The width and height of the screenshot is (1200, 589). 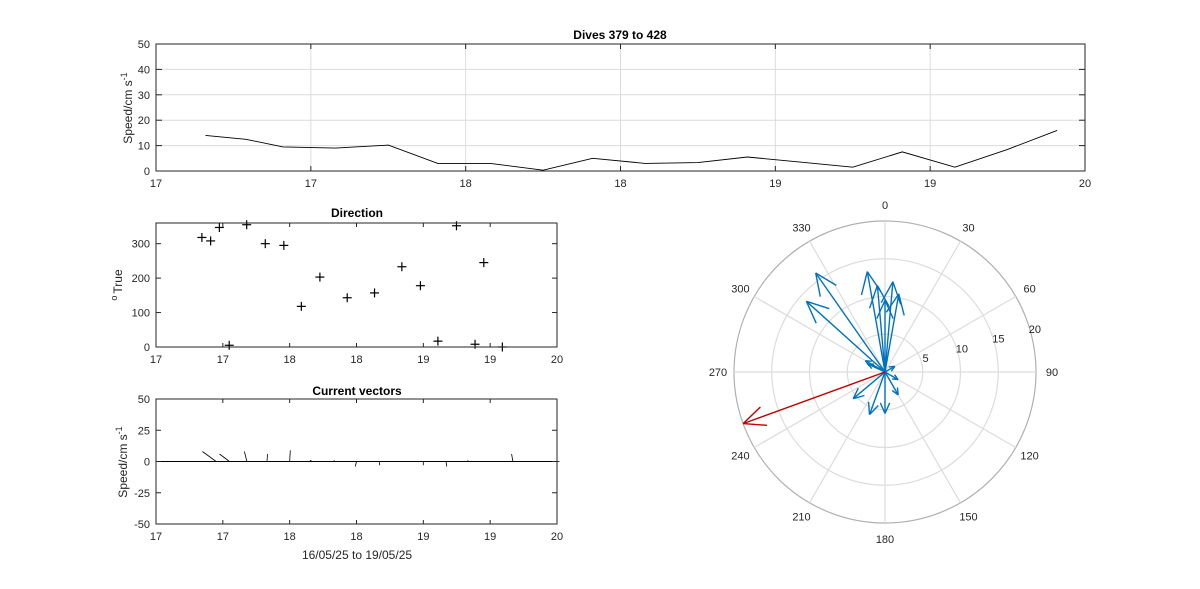 I want to click on speed-ytick-label: 10, so click(x=144, y=147).